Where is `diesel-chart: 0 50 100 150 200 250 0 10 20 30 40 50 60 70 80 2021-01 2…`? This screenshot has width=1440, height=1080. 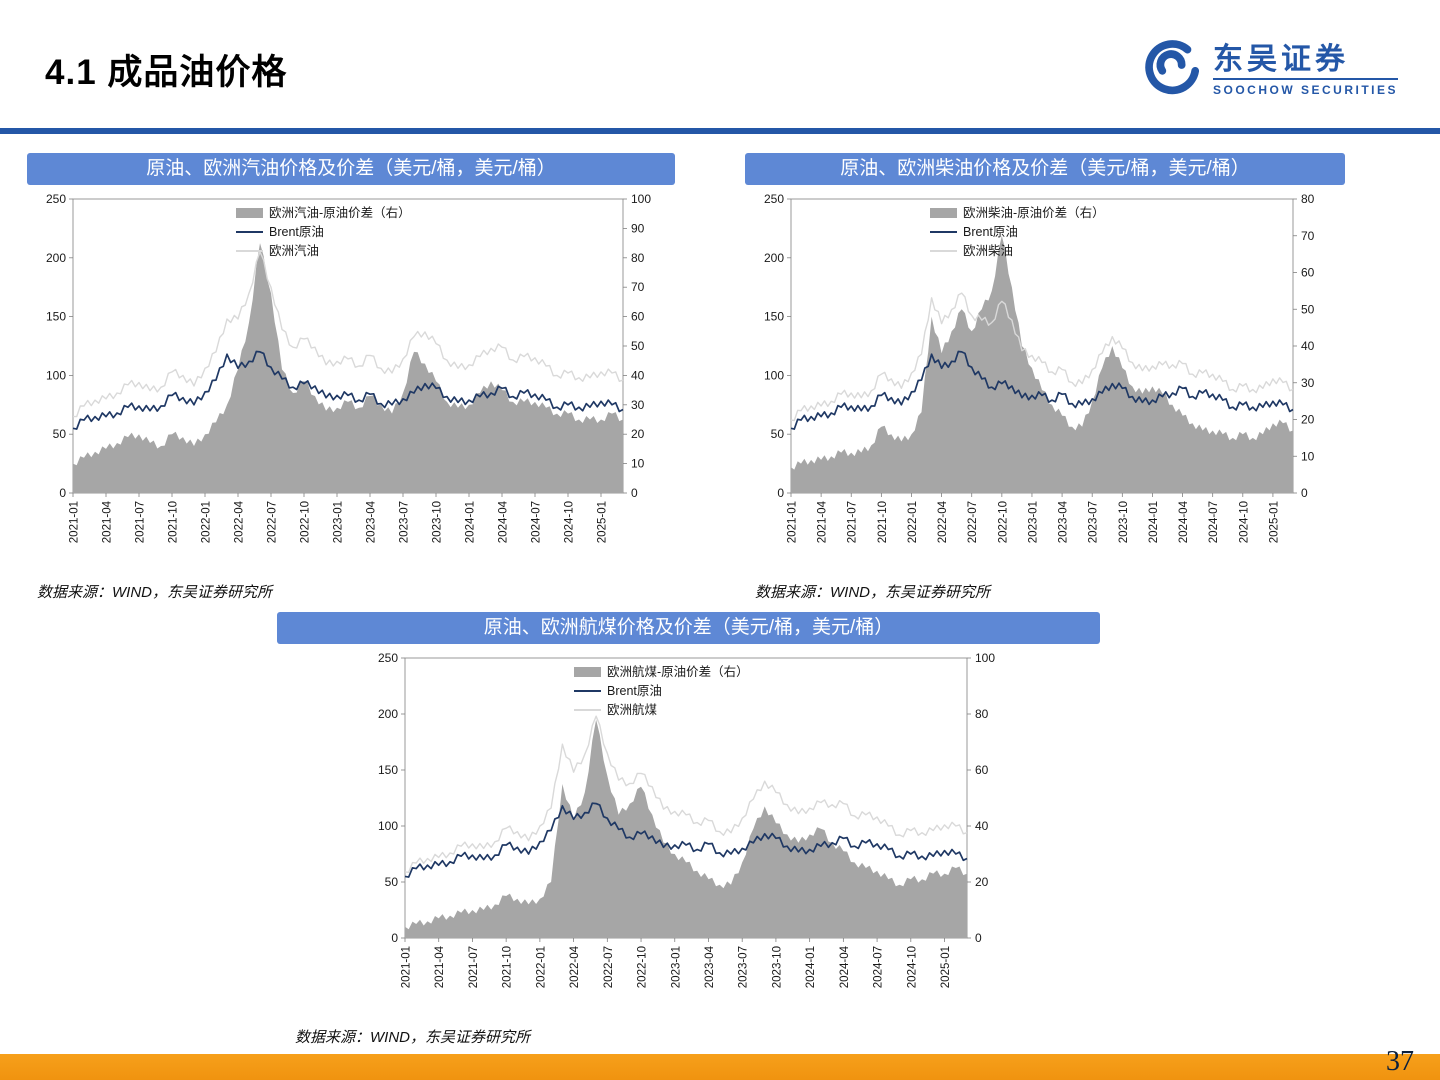 diesel-chart: 0 50 100 150 200 250 0 10 20 30 40 50 60 70 80 2021-01 2… is located at coordinates (1039, 367).